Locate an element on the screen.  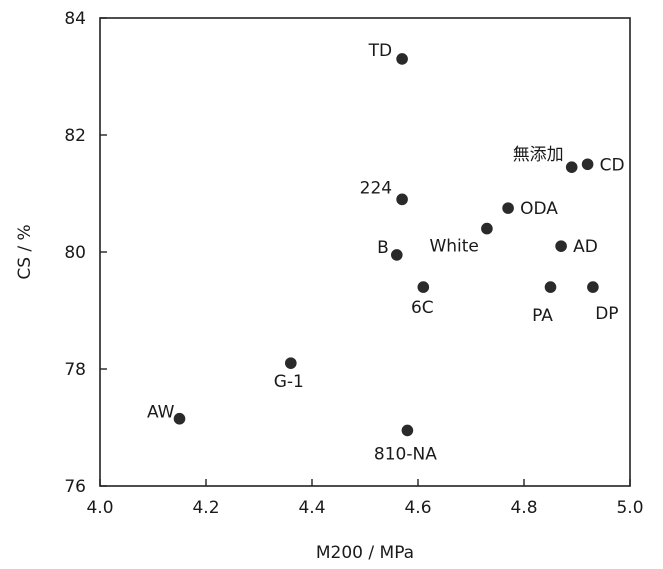
point-label: G-1 is located at coordinates (289, 382).